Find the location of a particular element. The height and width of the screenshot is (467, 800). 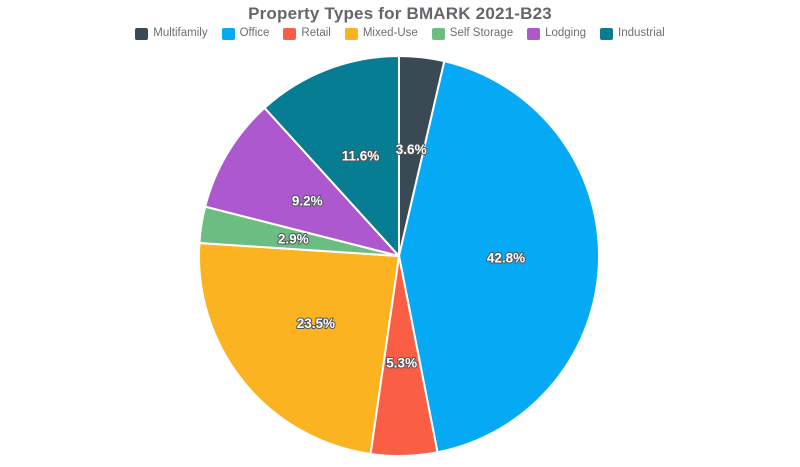

legend-swatch-industrial is located at coordinates (607, 33).